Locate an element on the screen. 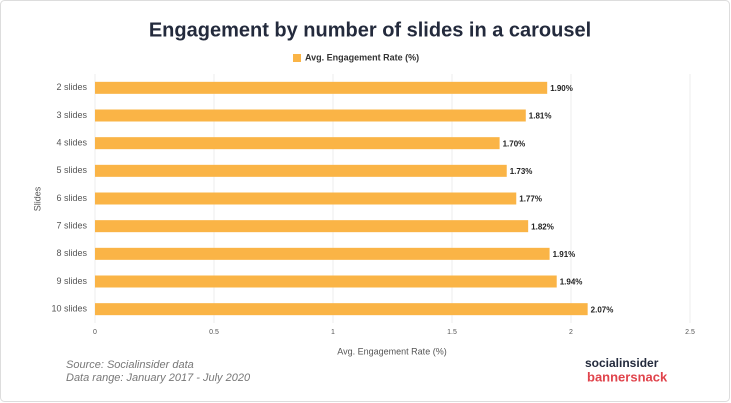  y-tick-label: 4 slides is located at coordinates (71, 143).